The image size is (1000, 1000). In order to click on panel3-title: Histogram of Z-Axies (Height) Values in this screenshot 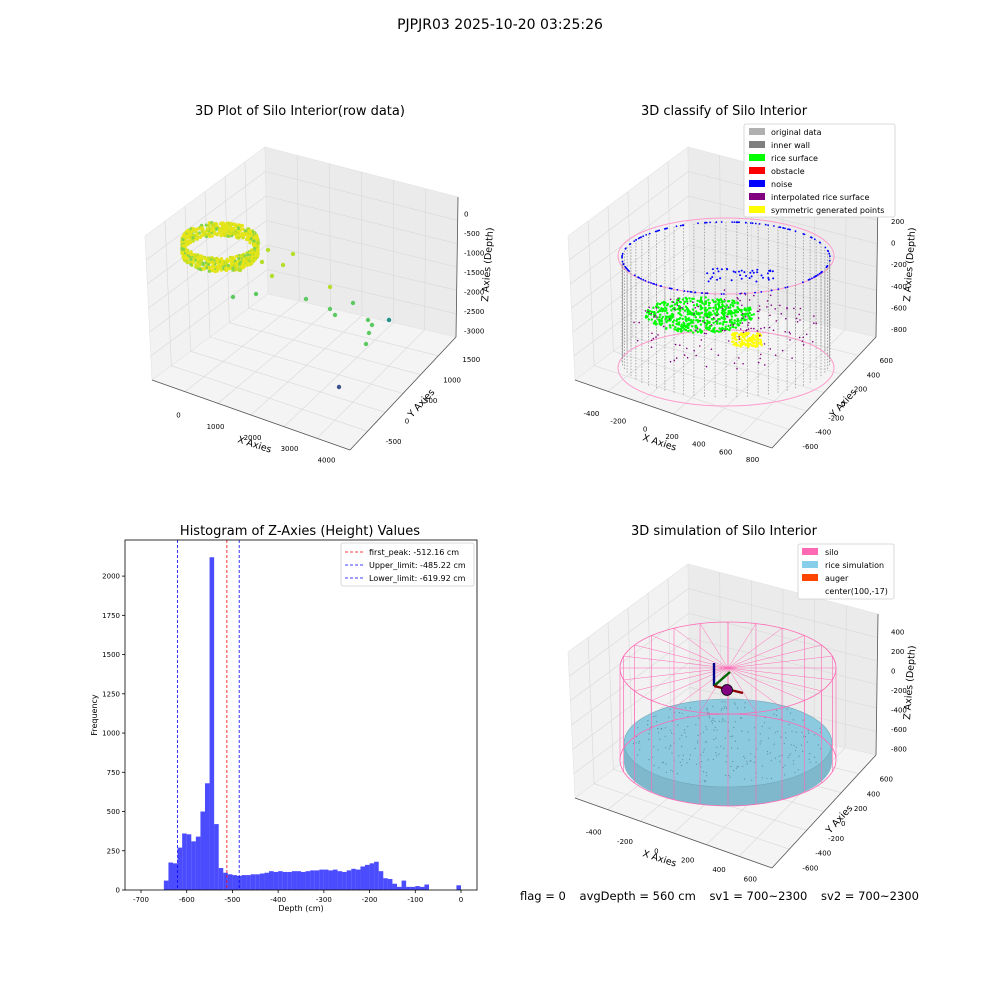, I will do `click(300, 531)`.